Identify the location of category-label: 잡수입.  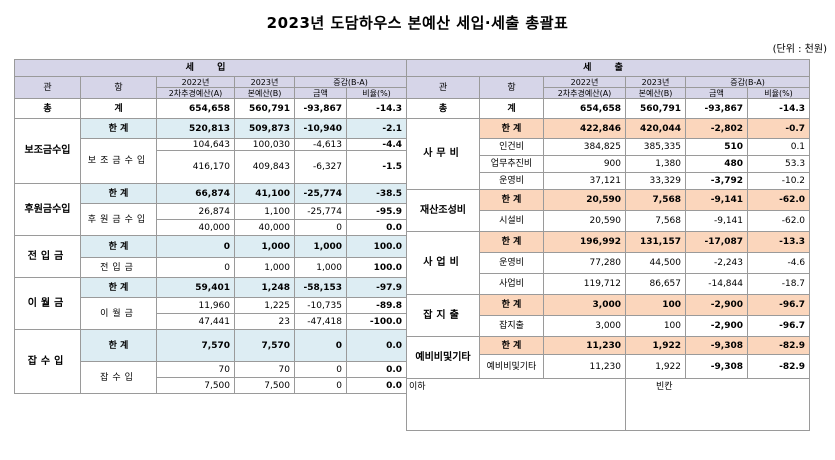
(47, 361).